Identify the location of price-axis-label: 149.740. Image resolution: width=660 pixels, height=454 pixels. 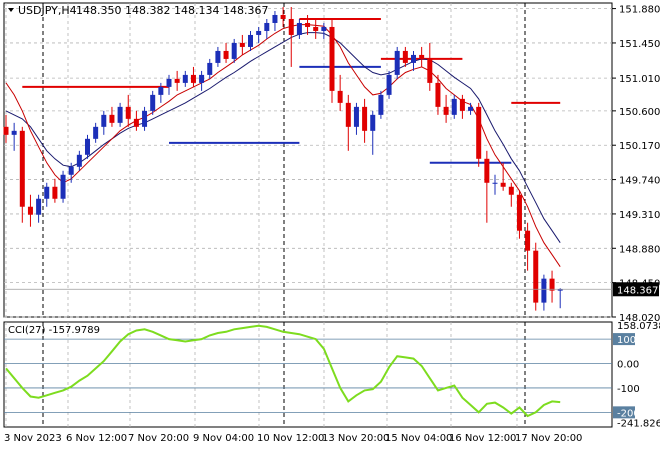
(639, 181).